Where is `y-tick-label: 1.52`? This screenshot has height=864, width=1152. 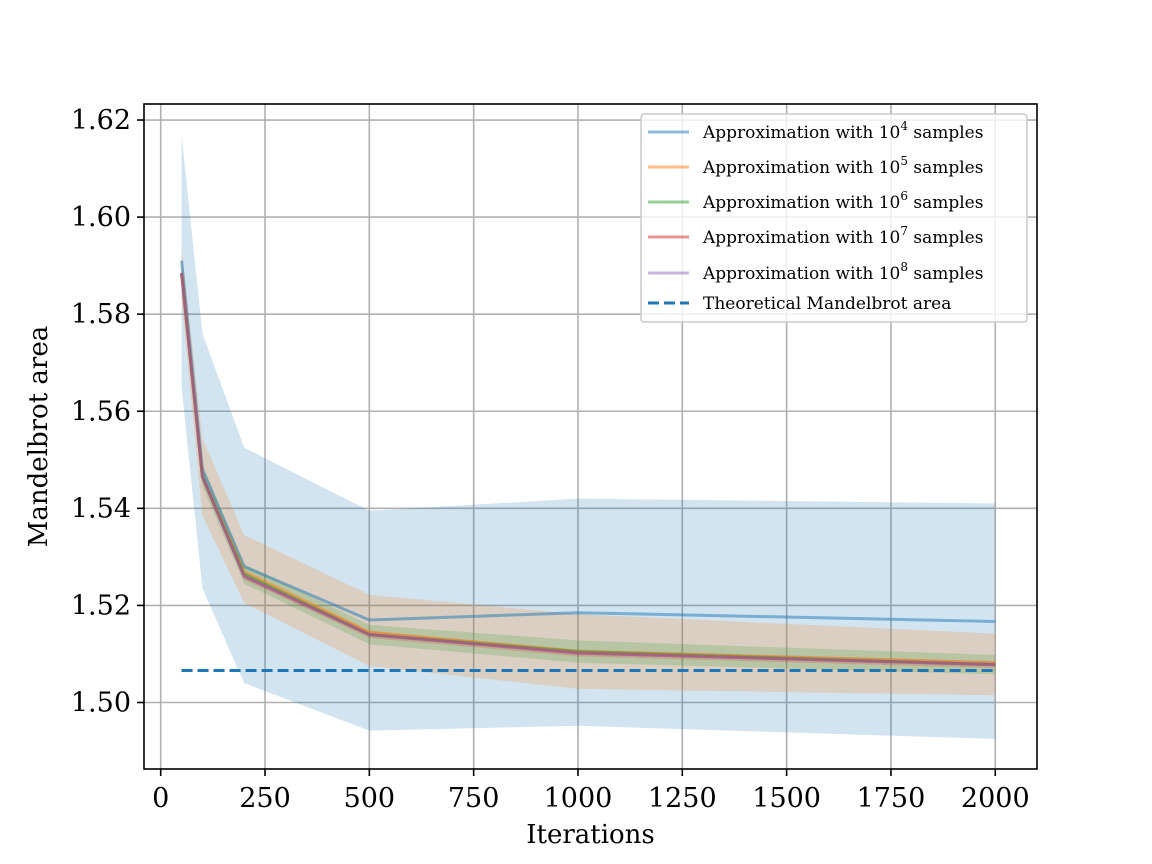 y-tick-label: 1.52 is located at coordinates (101, 605).